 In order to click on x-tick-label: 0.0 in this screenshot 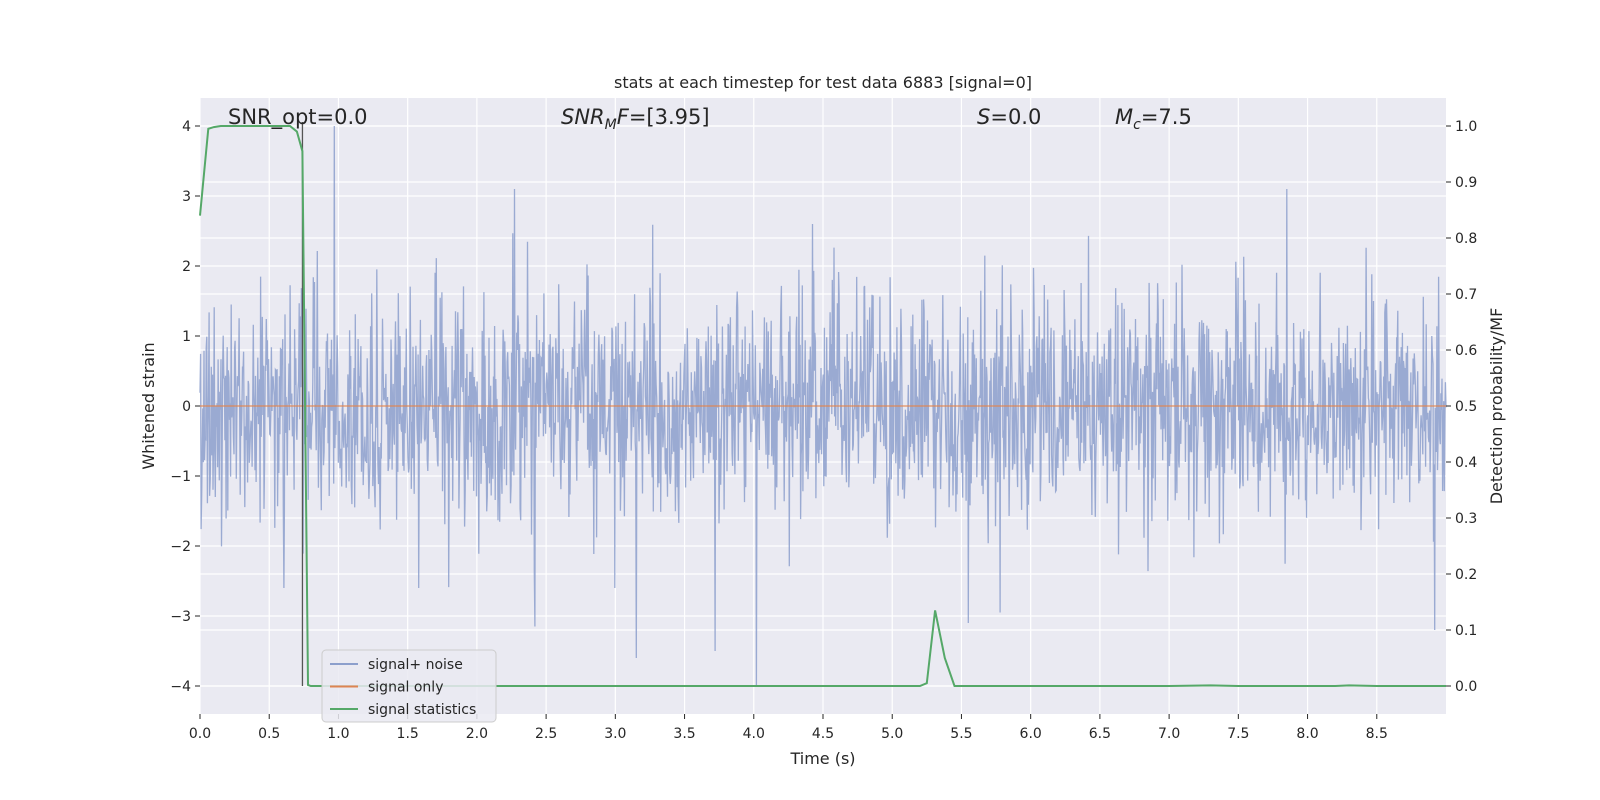, I will do `click(200, 734)`.